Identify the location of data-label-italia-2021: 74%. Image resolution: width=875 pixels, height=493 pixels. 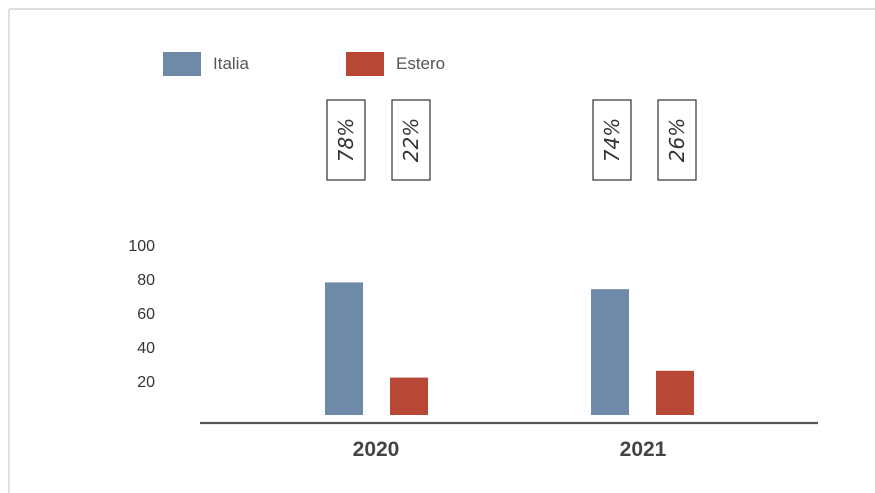
(612, 140).